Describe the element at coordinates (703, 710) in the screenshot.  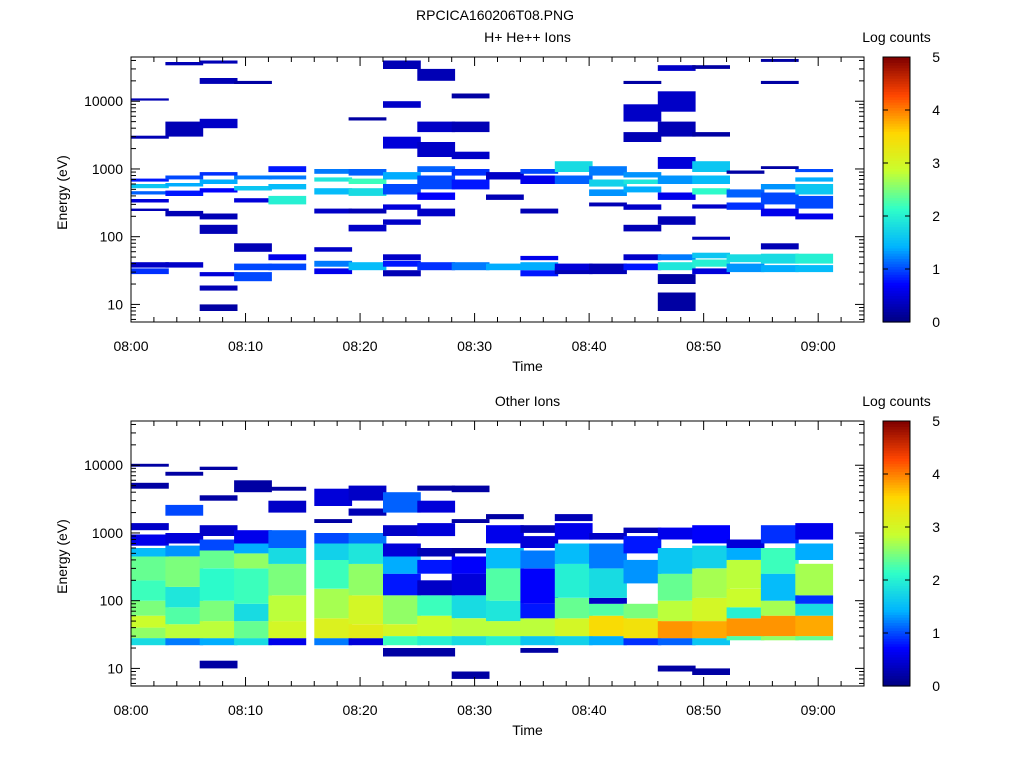
I see `x-tick-label: 08:50` at that location.